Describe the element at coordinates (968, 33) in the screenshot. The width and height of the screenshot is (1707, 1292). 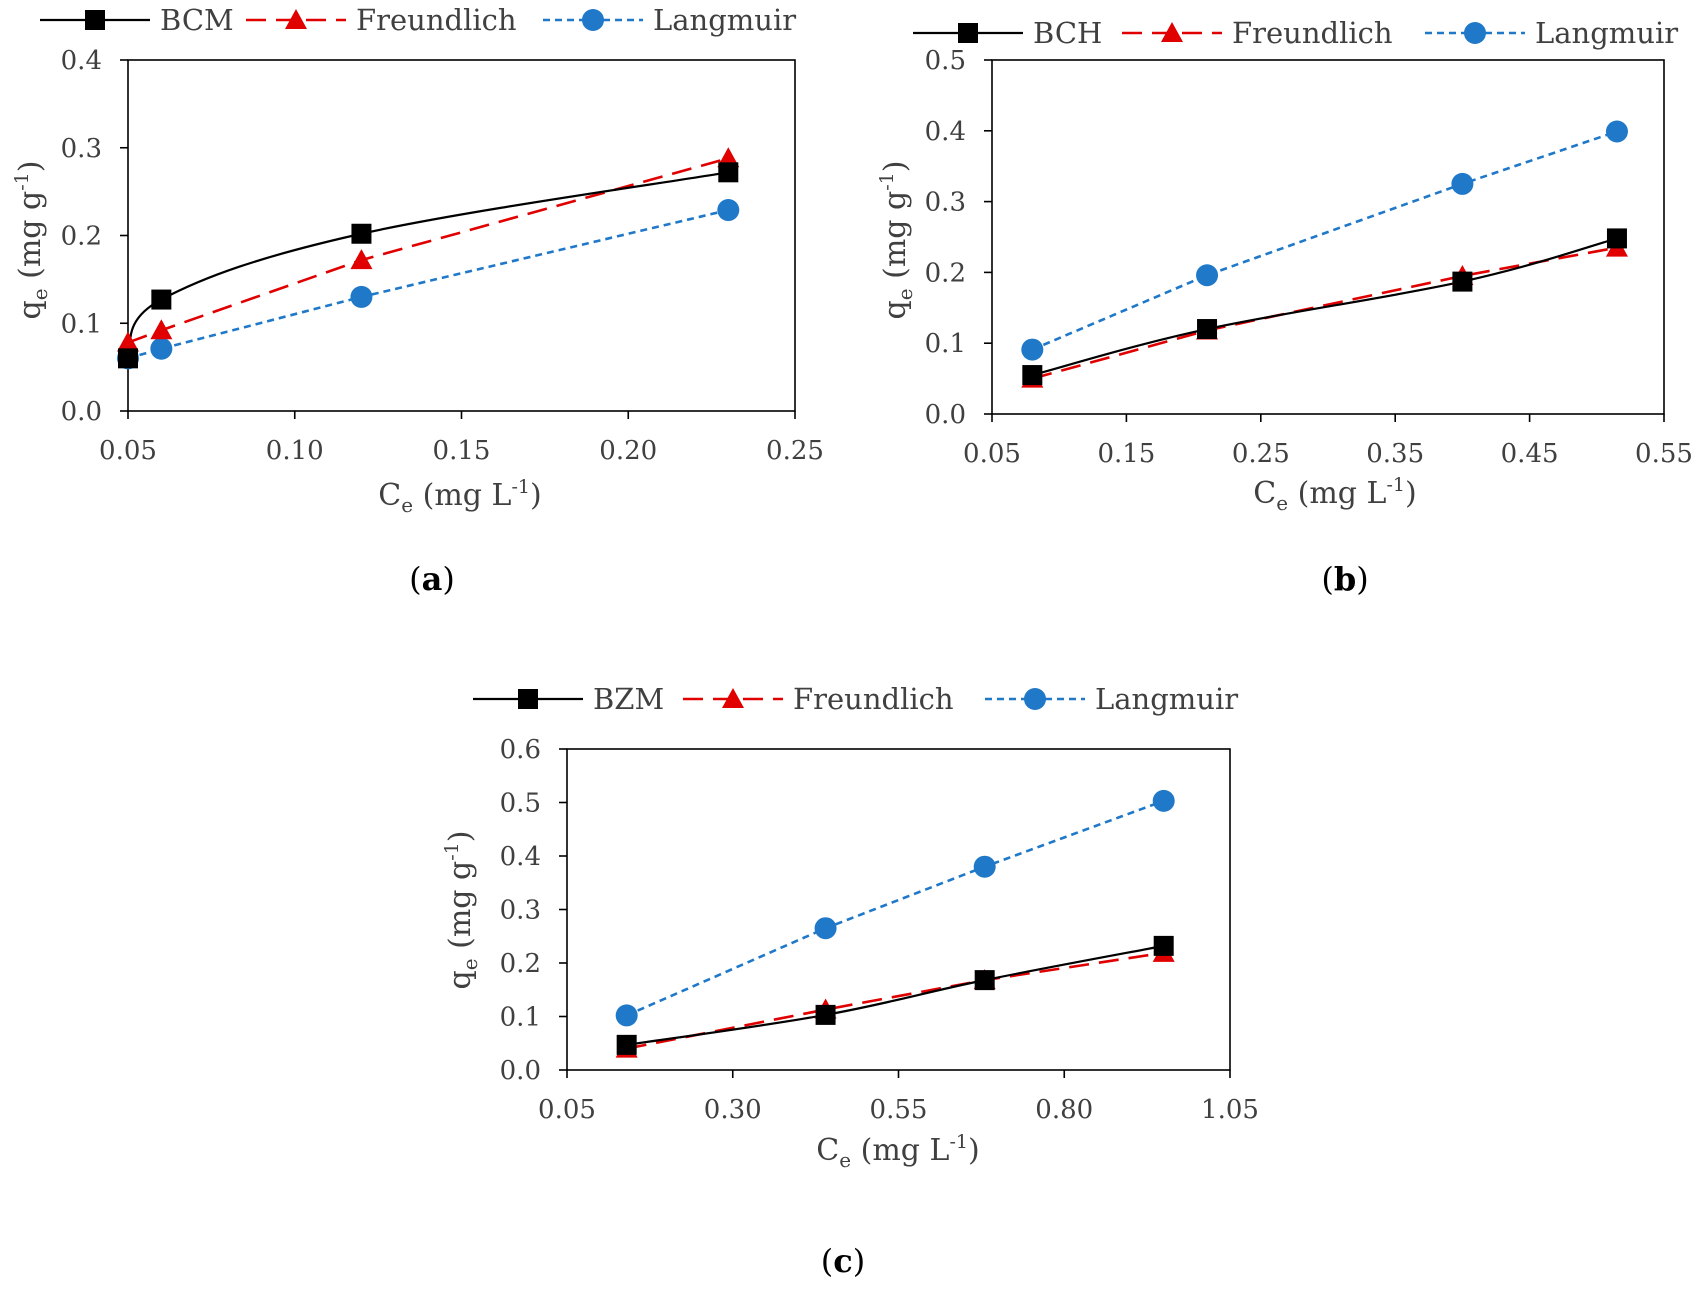
I see `legend-bch-marker` at that location.